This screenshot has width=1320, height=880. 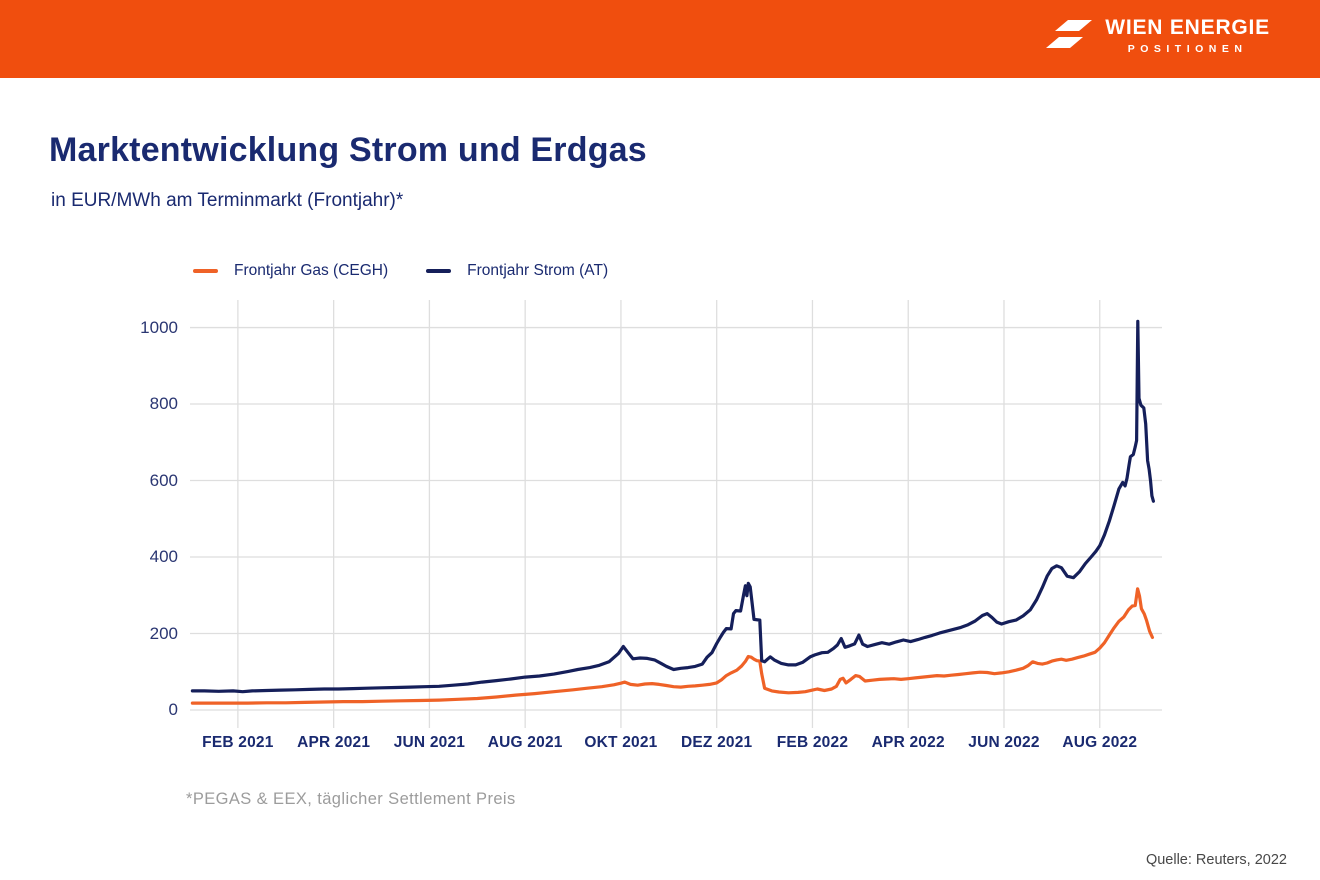 What do you see at coordinates (1187, 49) in the screenshot?
I see `brand-subtitle: POSITIONEN` at bounding box center [1187, 49].